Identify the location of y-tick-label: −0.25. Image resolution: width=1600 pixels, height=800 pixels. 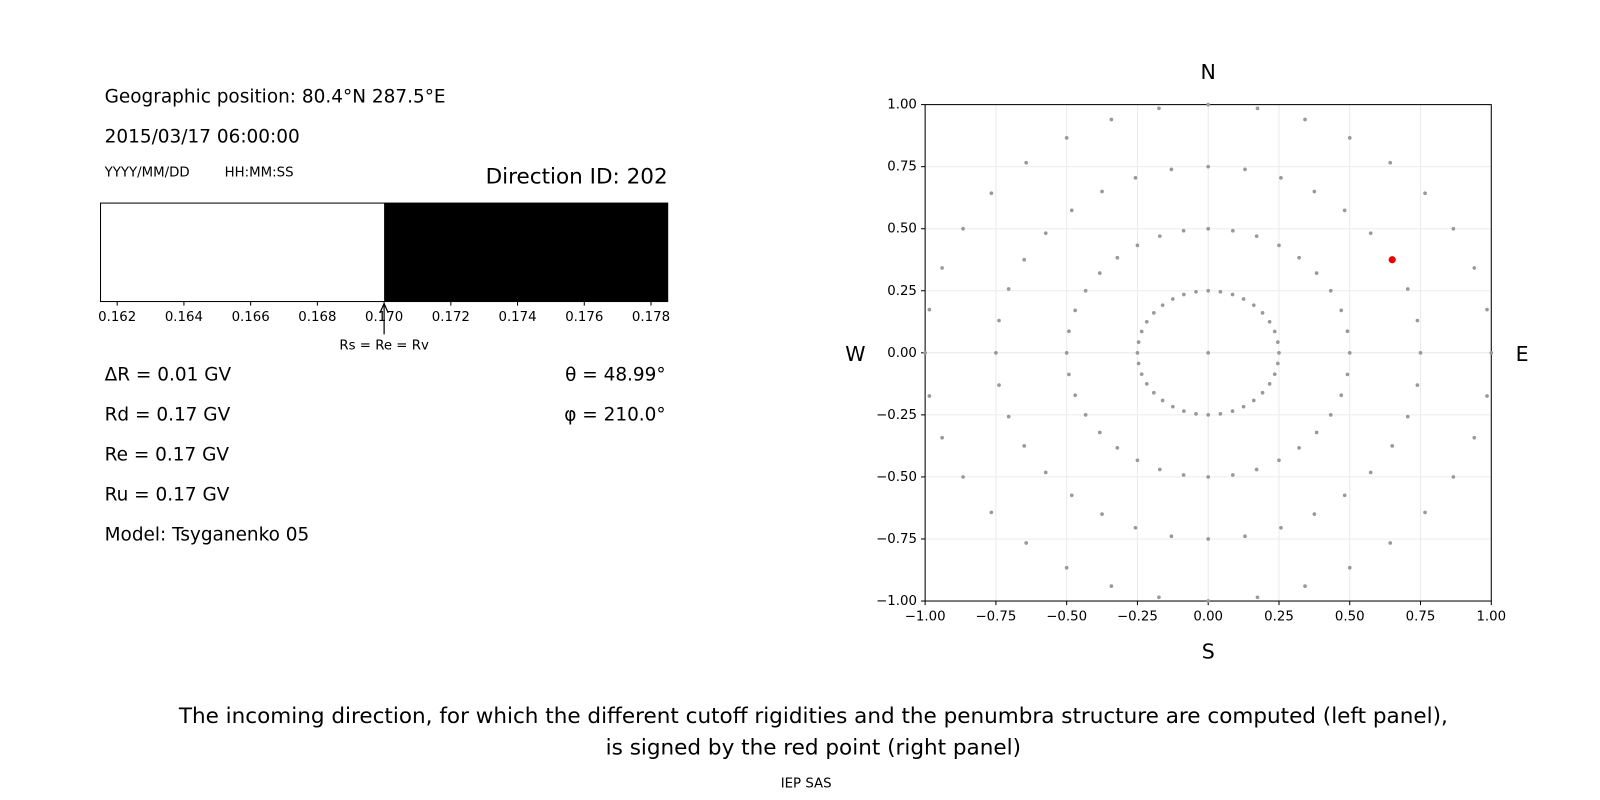
(896, 415).